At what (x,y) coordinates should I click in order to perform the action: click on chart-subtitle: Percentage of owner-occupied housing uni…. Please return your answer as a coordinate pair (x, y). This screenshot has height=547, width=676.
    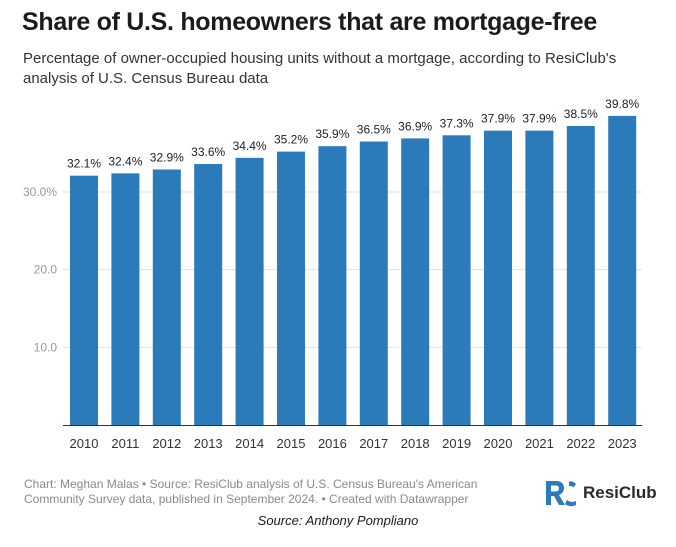
    Looking at the image, I should click on (320, 68).